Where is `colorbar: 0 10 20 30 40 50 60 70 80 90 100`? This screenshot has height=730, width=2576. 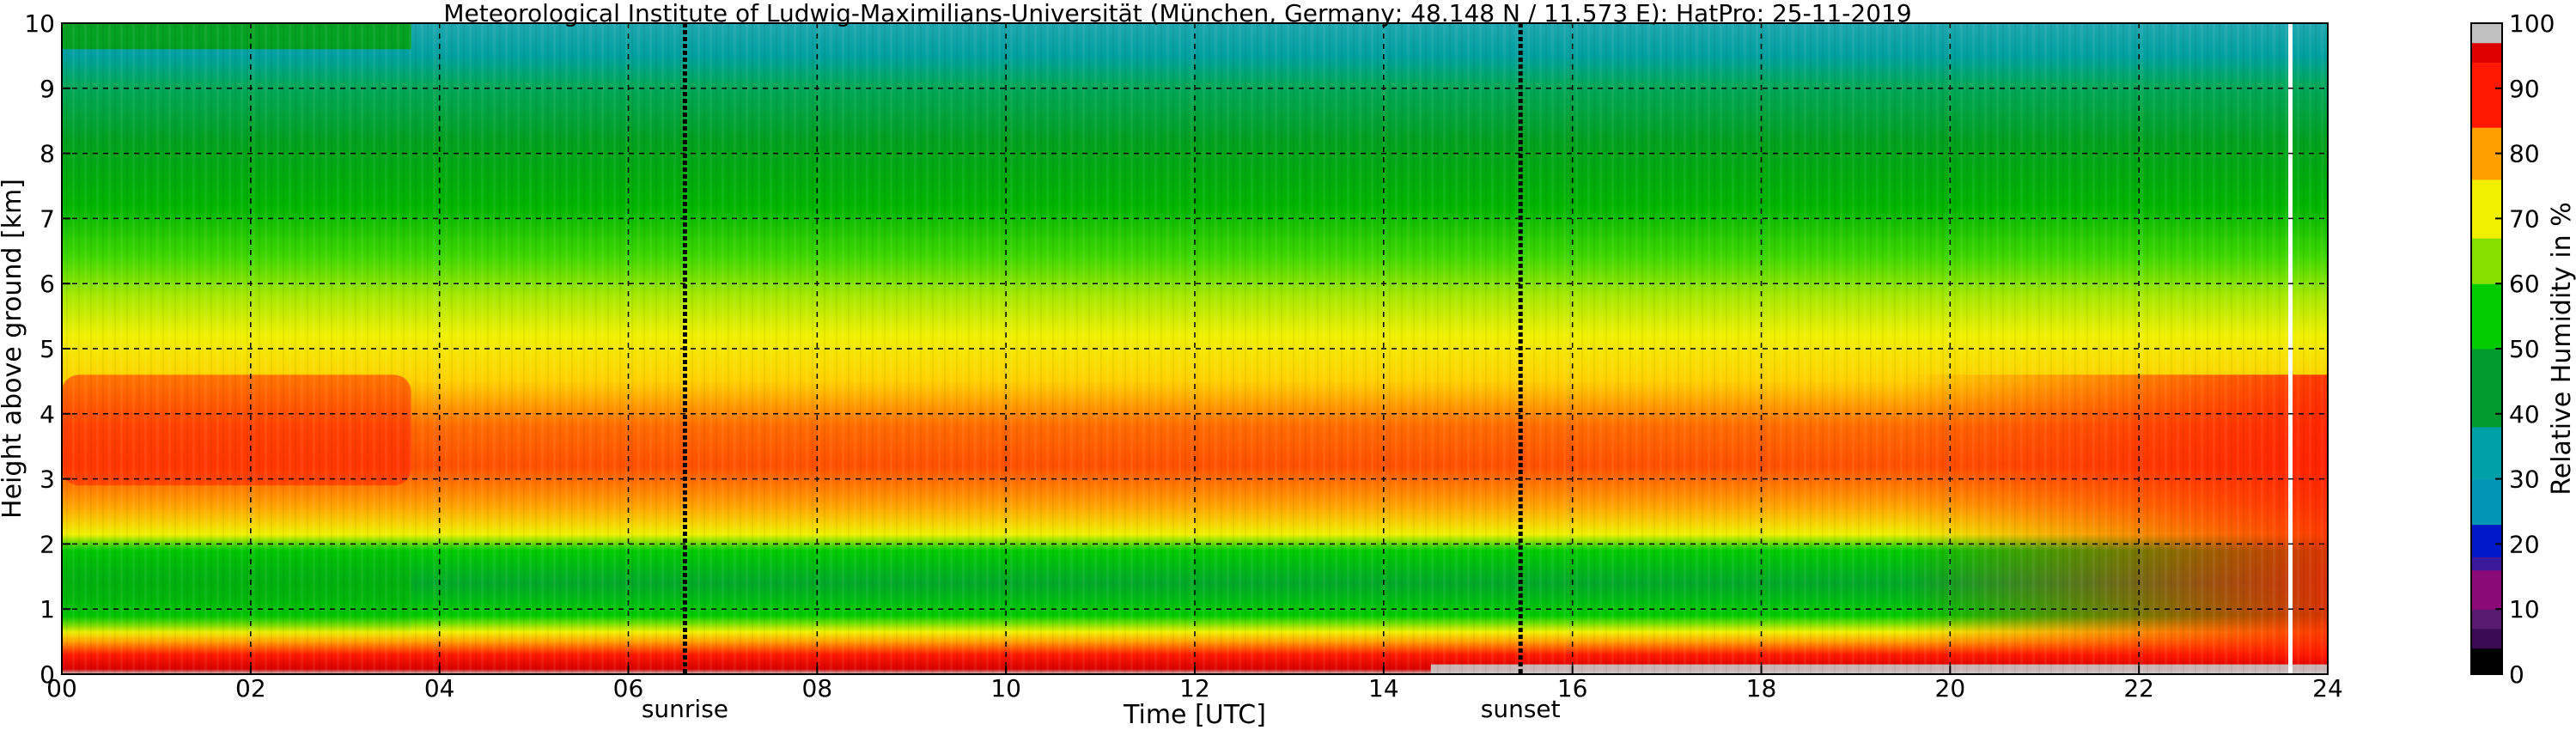 colorbar: 0 10 20 30 40 50 60 70 80 90 100 is located at coordinates (2512, 349).